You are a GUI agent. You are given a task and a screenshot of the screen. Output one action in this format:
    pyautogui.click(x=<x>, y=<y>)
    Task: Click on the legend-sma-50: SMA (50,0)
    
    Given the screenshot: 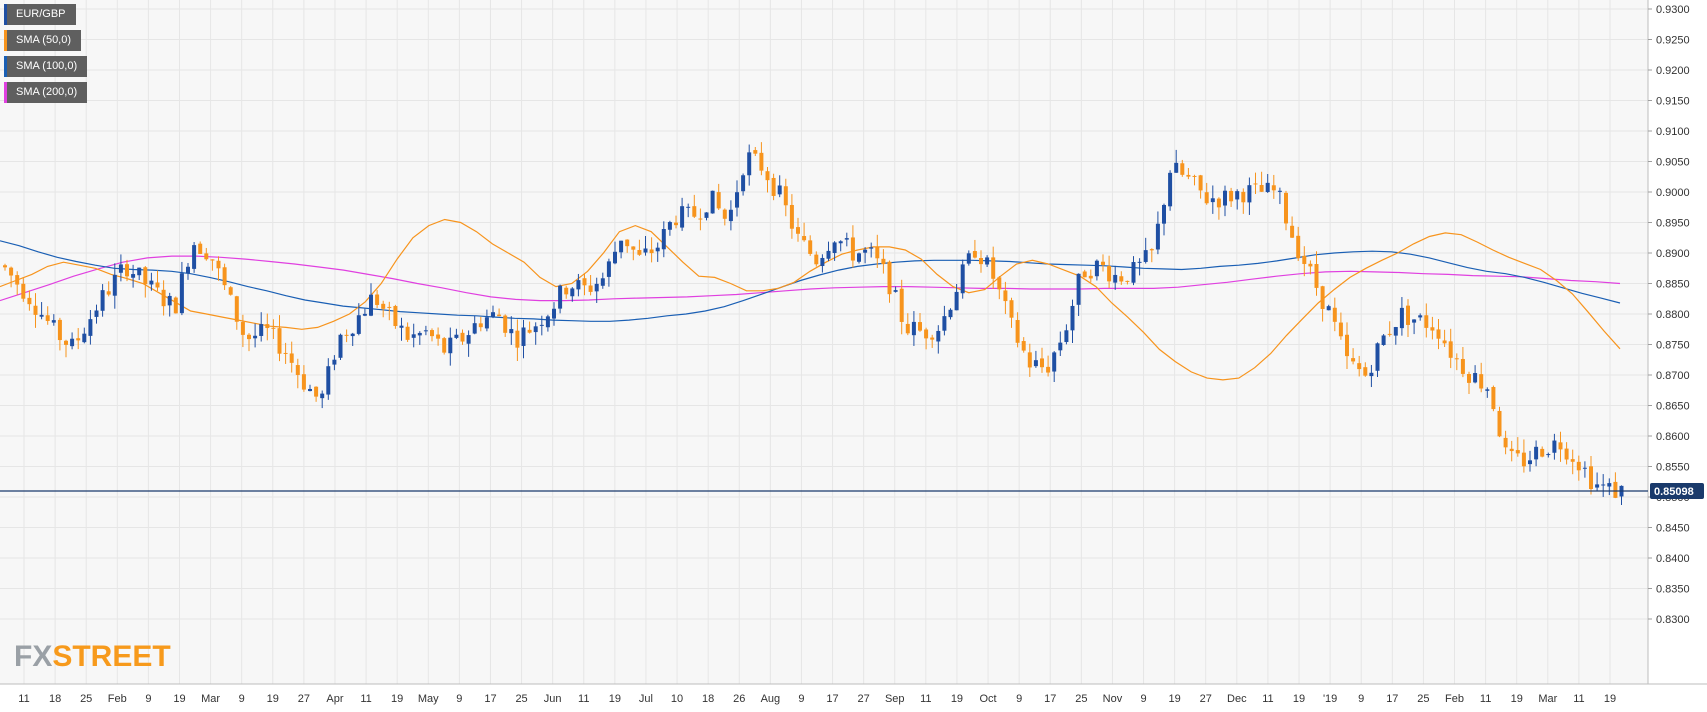 What is the action you would take?
    pyautogui.click(x=43, y=40)
    